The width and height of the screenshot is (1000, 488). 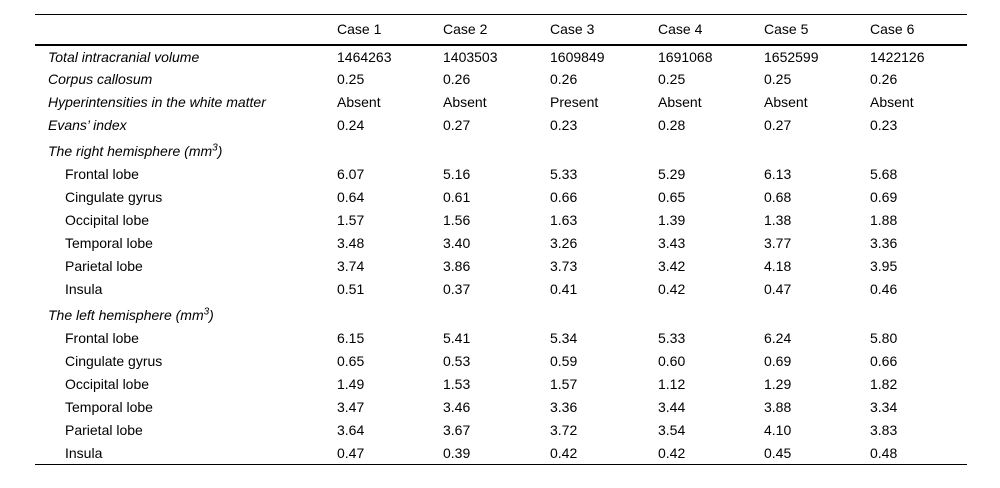 I want to click on cell-value: 0.51, so click(x=351, y=289).